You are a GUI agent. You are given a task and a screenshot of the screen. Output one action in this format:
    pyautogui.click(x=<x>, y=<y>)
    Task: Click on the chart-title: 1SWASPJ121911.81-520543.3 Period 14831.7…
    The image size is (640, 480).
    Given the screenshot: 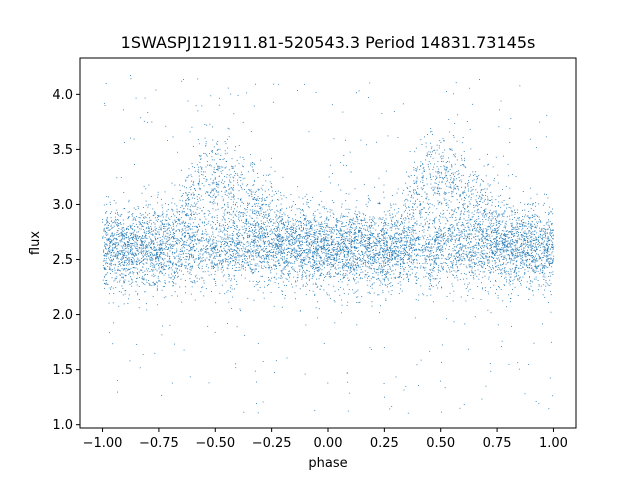 What is the action you would take?
    pyautogui.click(x=328, y=42)
    